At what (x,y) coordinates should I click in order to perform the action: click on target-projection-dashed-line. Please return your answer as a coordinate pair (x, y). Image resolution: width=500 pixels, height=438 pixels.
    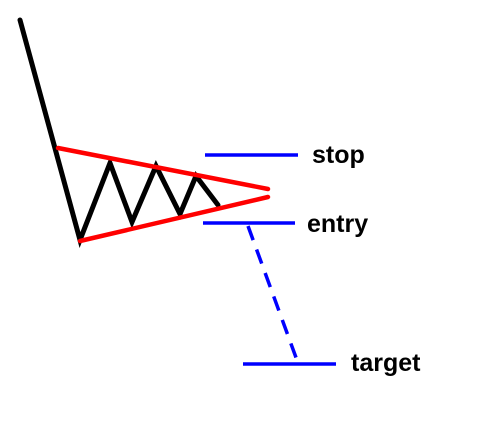
    Looking at the image, I should click on (273, 294).